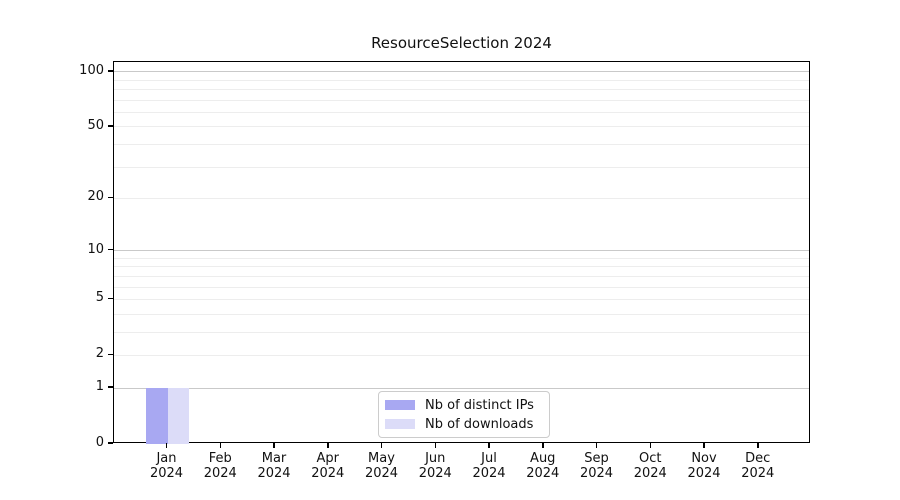  I want to click on y-tick-label: 20, so click(95, 197).